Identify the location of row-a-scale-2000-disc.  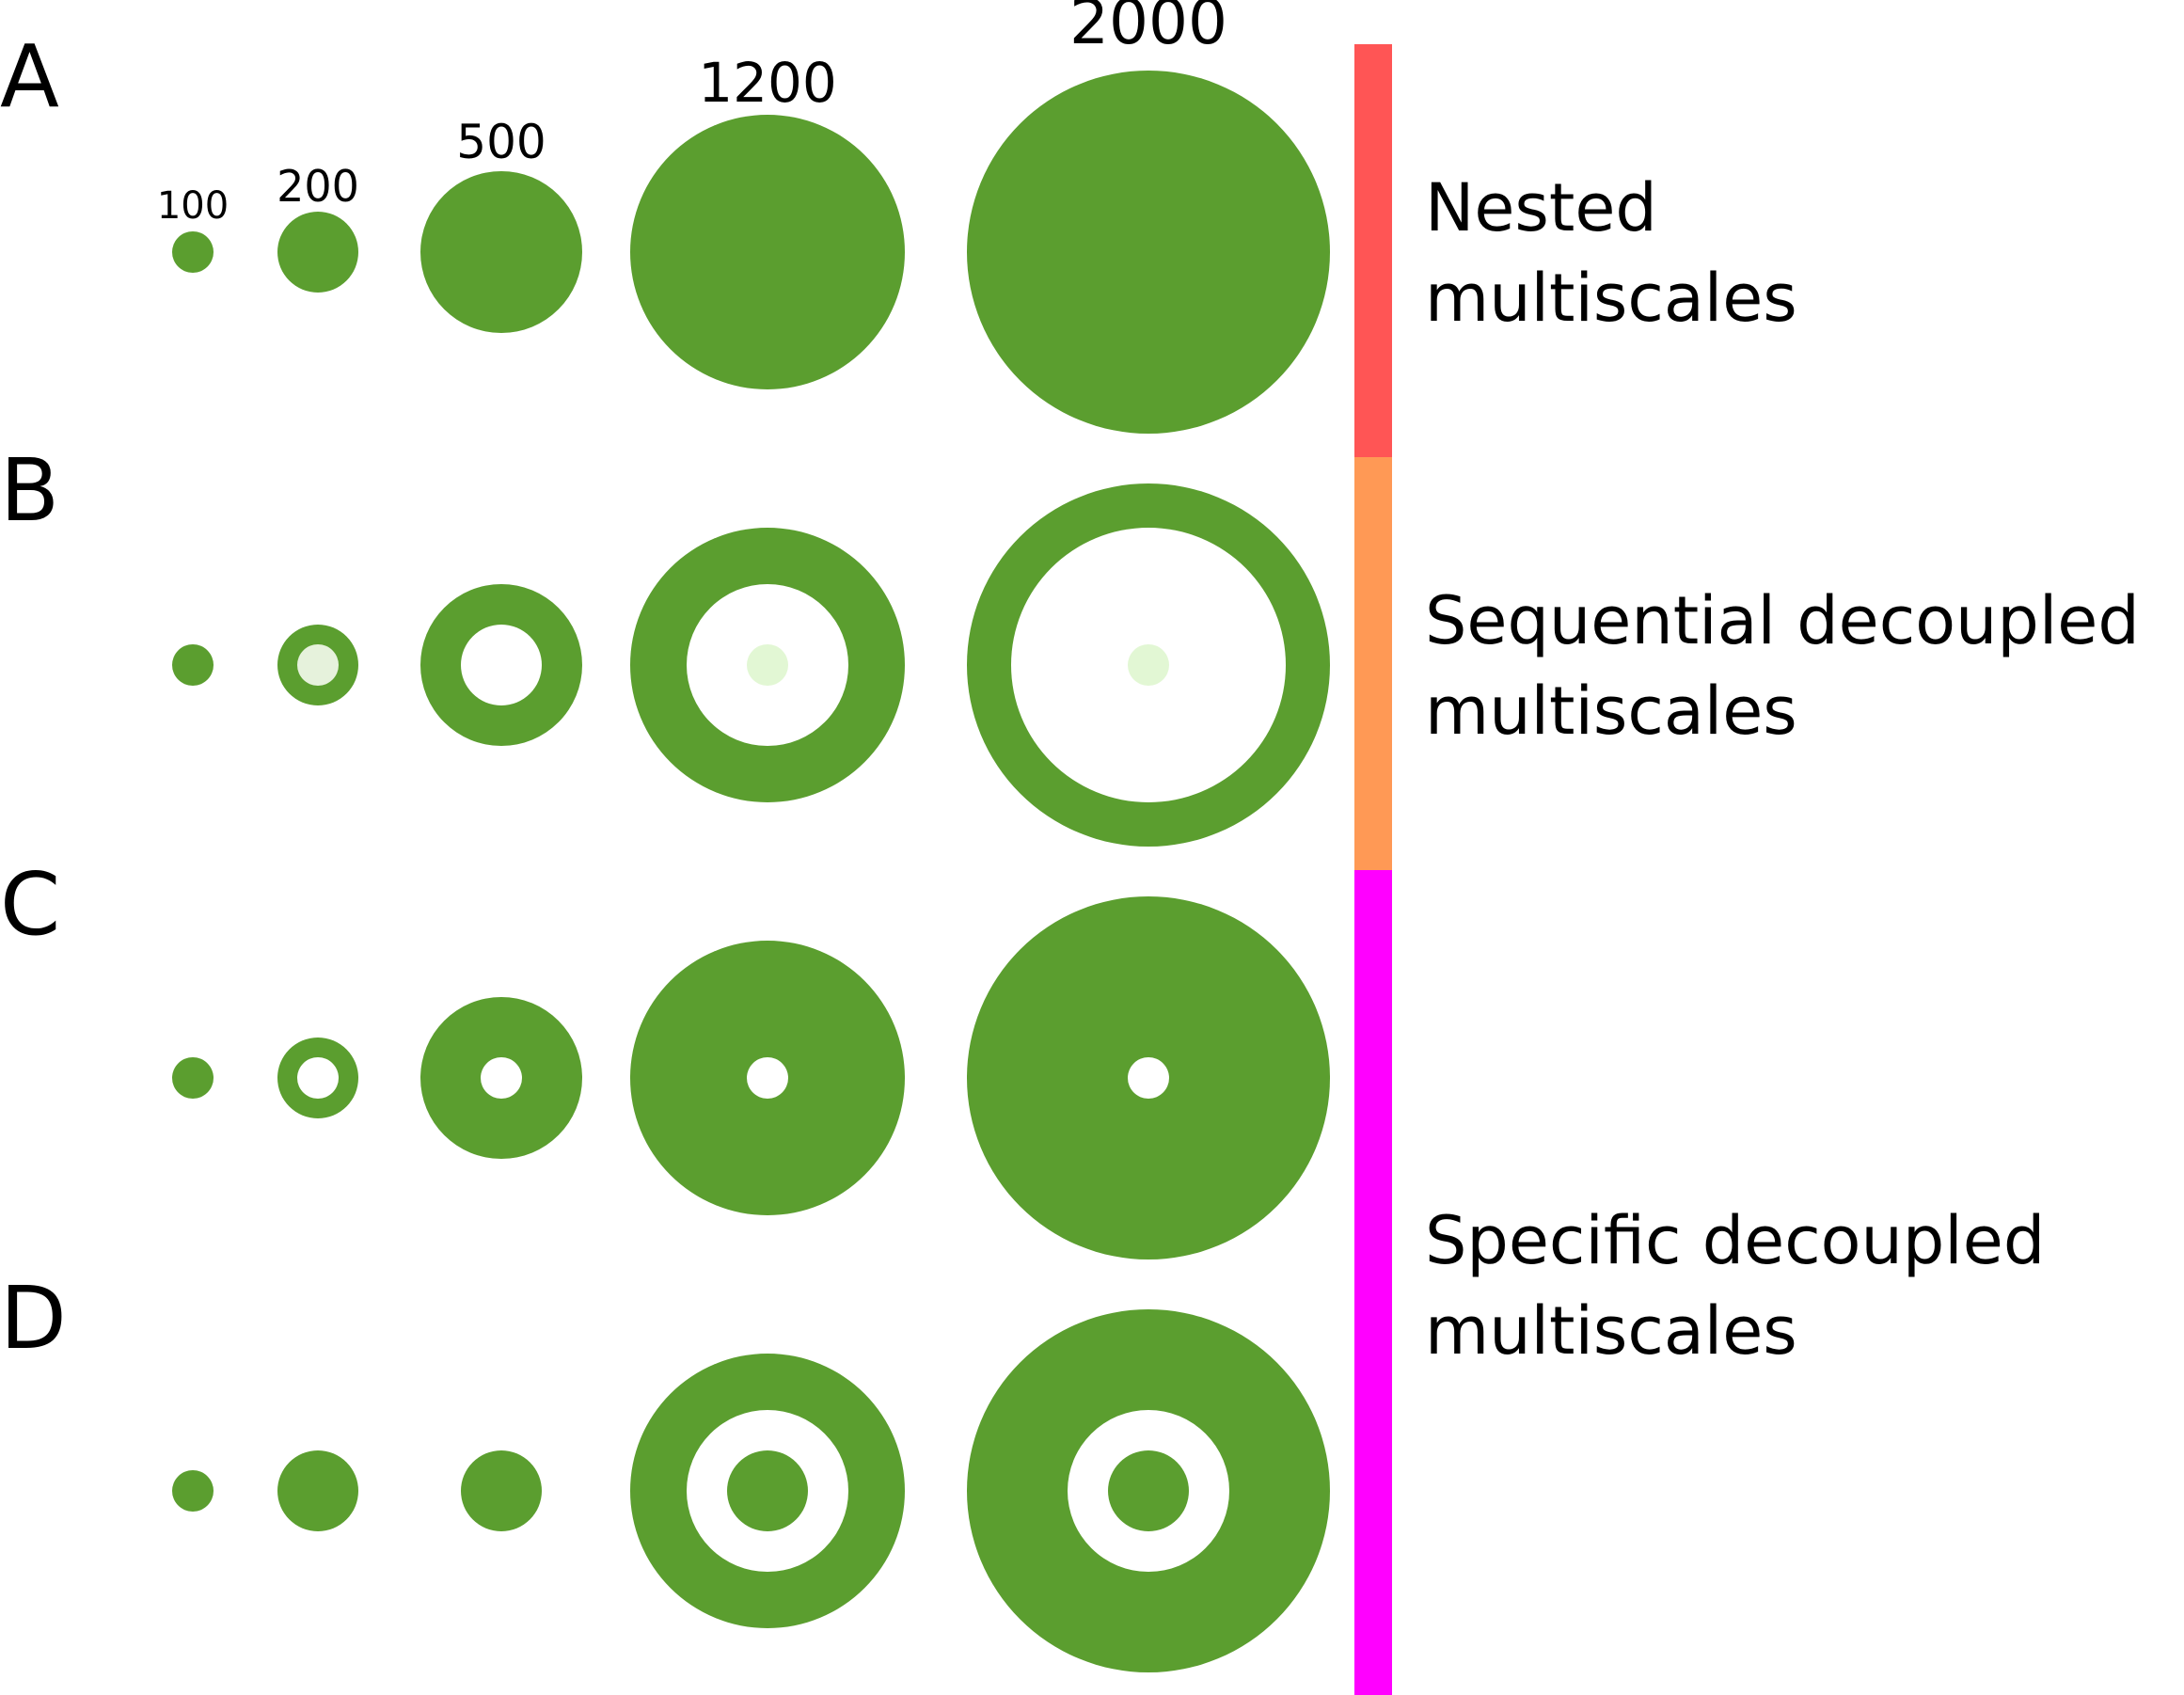
(1148, 252).